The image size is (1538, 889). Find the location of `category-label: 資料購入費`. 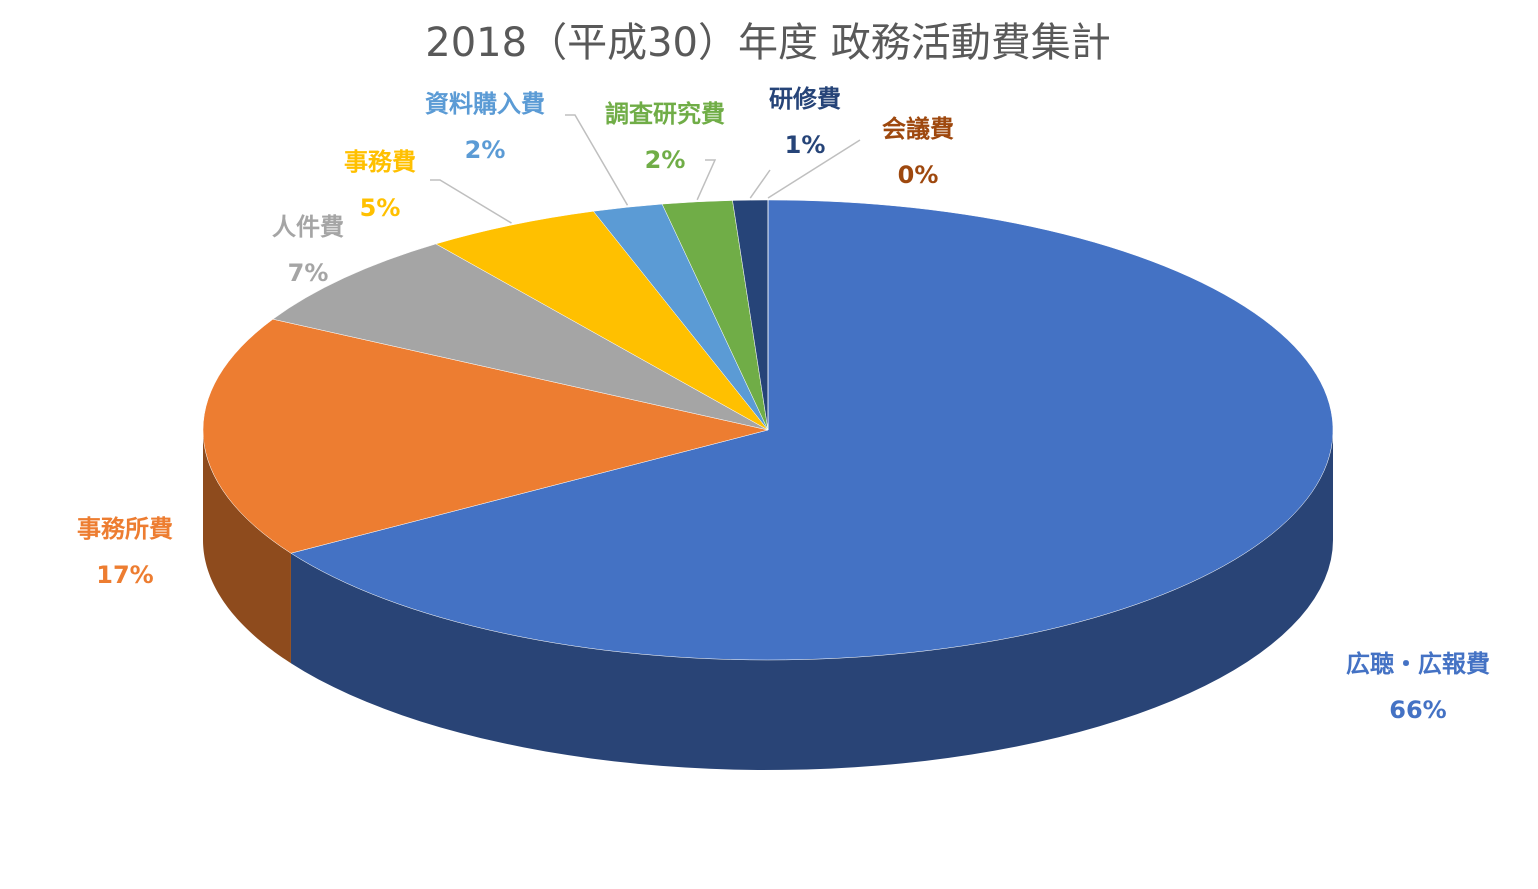

category-label: 資料購入費 is located at coordinates (485, 104).